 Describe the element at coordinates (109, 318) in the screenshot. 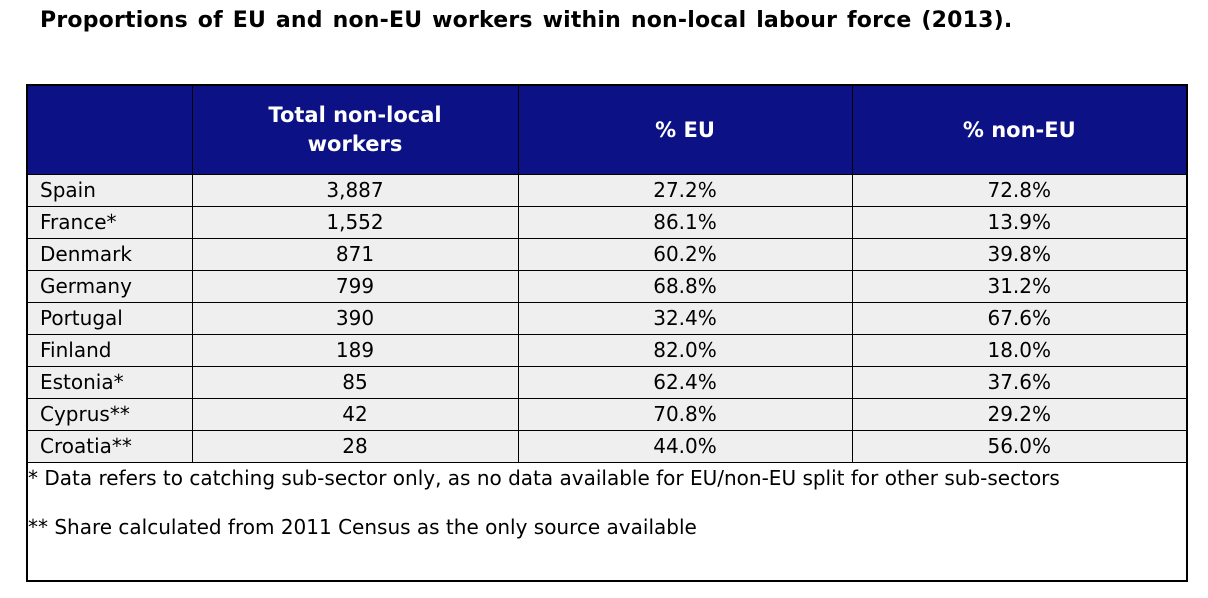

I see `country-cell: Portugal` at that location.